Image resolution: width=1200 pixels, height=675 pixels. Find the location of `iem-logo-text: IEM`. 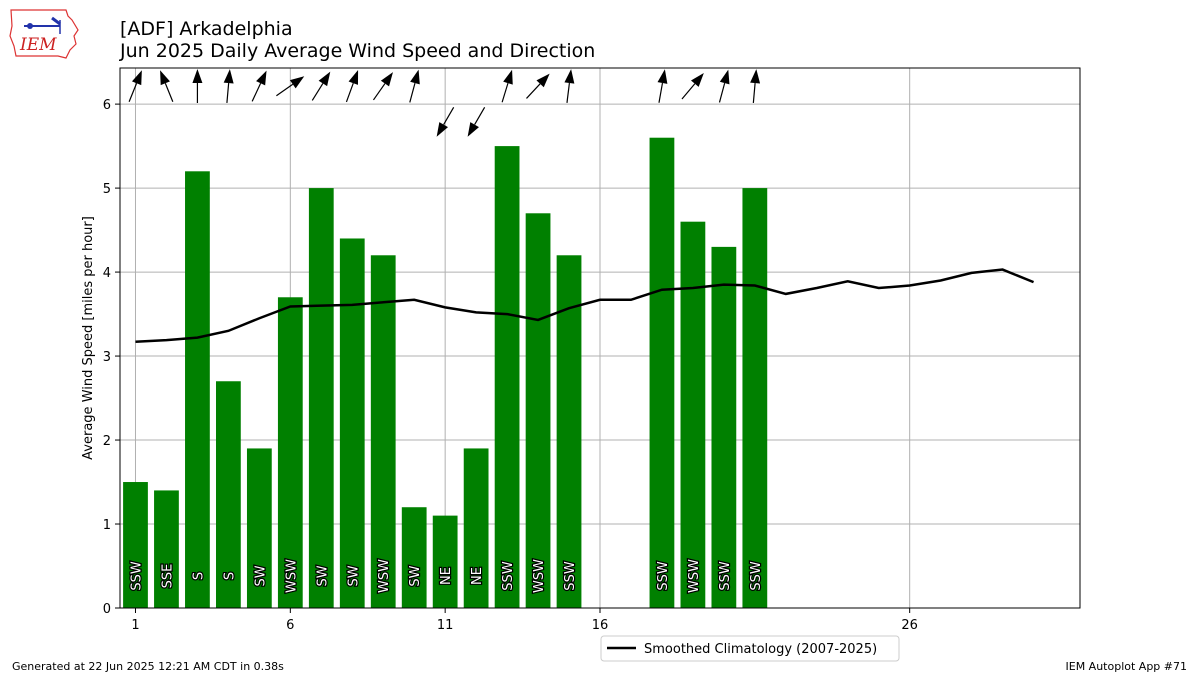

iem-logo-text: IEM is located at coordinates (38, 45).